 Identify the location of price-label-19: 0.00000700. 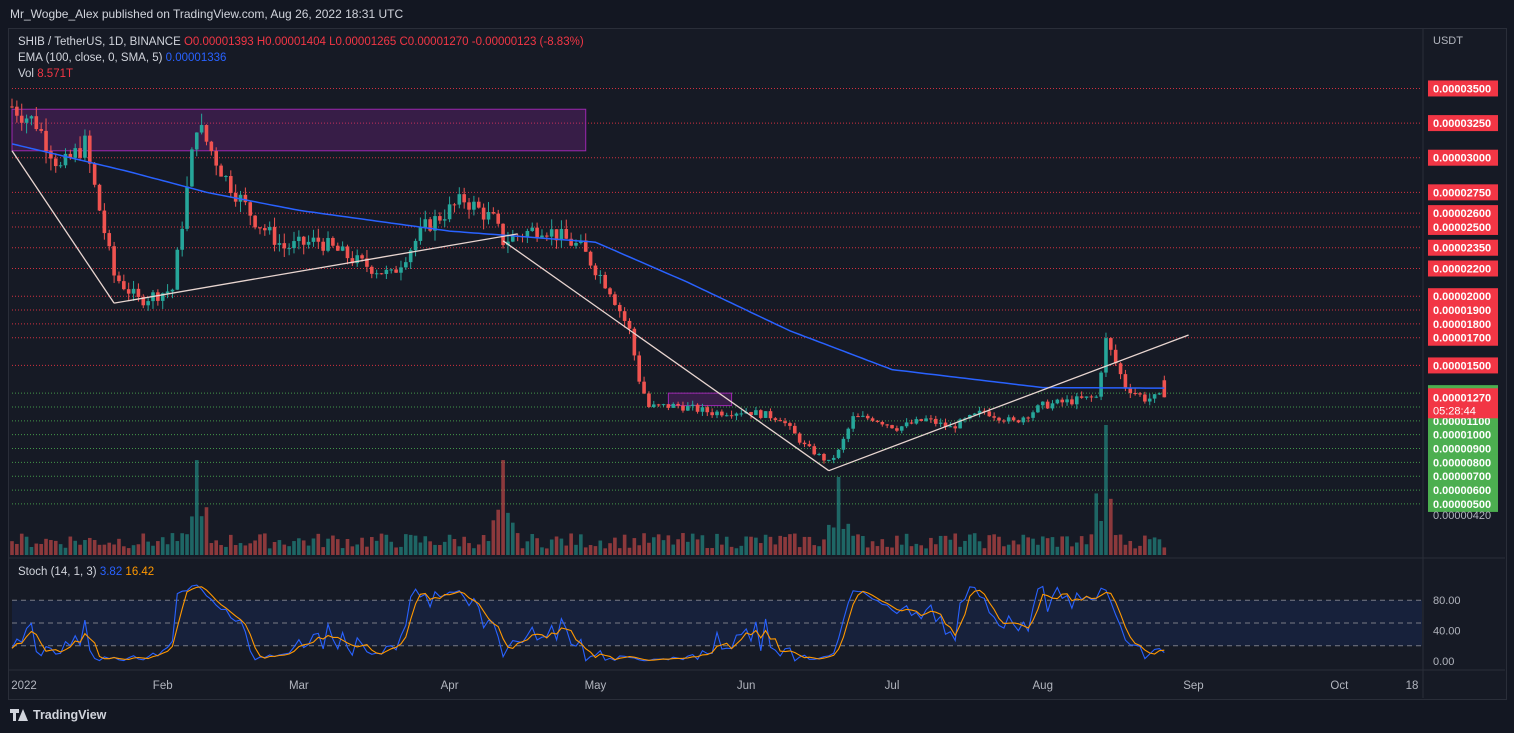
(1462, 477).